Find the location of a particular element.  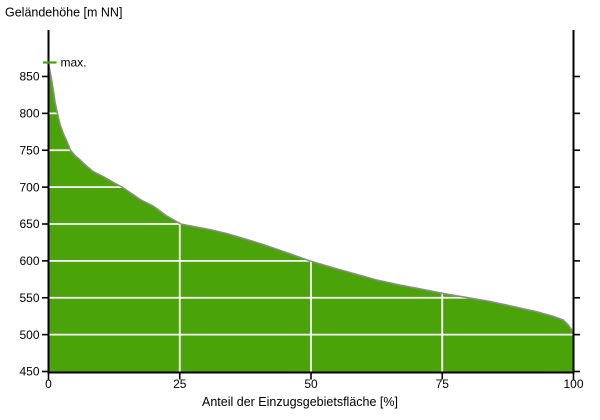

x-tick-label: 100 is located at coordinates (573, 384).